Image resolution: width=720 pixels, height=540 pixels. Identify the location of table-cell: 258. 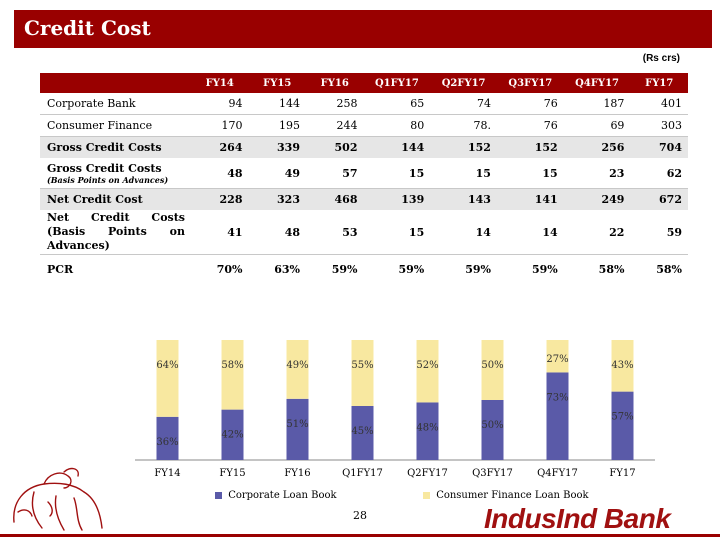
(335, 104).